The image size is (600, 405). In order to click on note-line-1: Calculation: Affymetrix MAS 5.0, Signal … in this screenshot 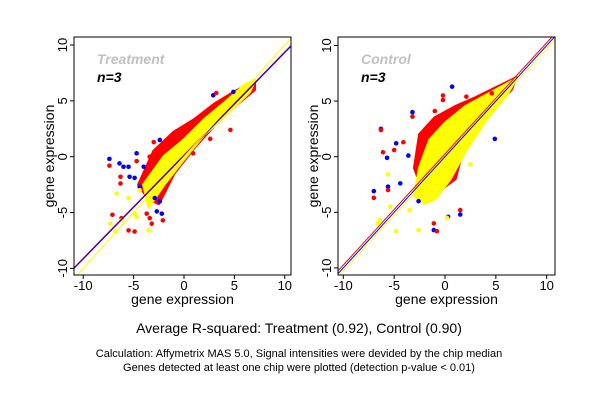, I will do `click(299, 354)`.